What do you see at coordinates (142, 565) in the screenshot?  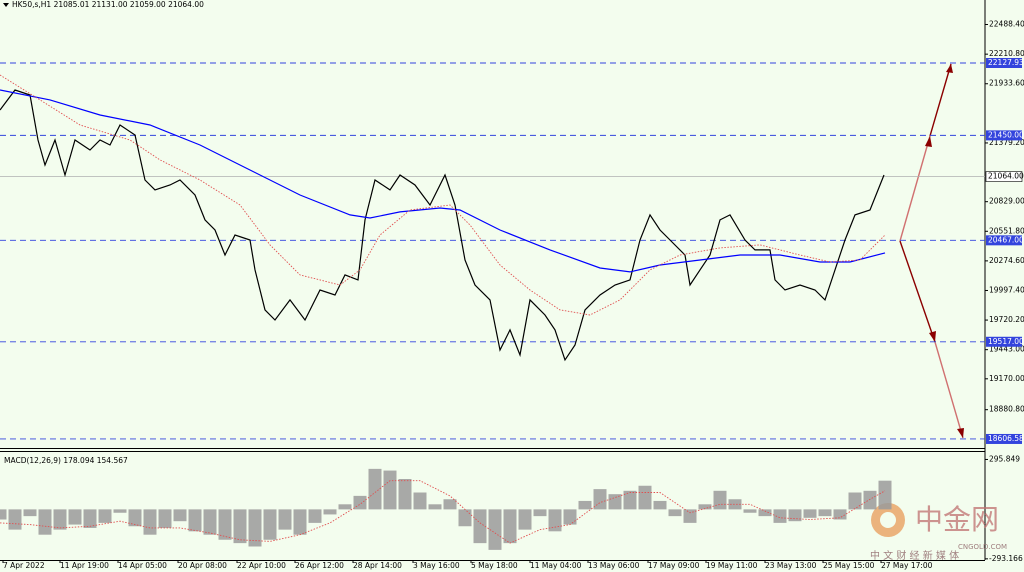 I see `x-tick-label: 14 Apr 05:00` at bounding box center [142, 565].